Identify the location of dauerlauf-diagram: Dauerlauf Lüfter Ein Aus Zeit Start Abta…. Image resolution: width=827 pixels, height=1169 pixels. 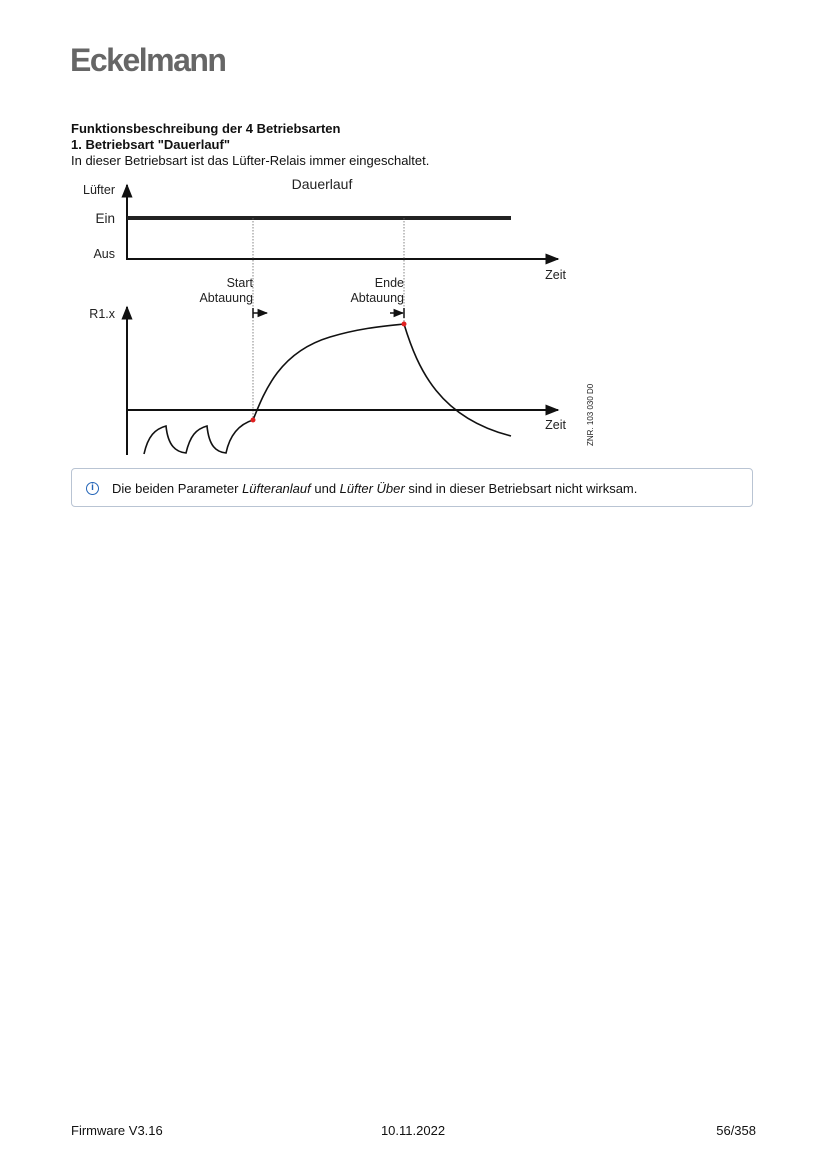
(339, 315).